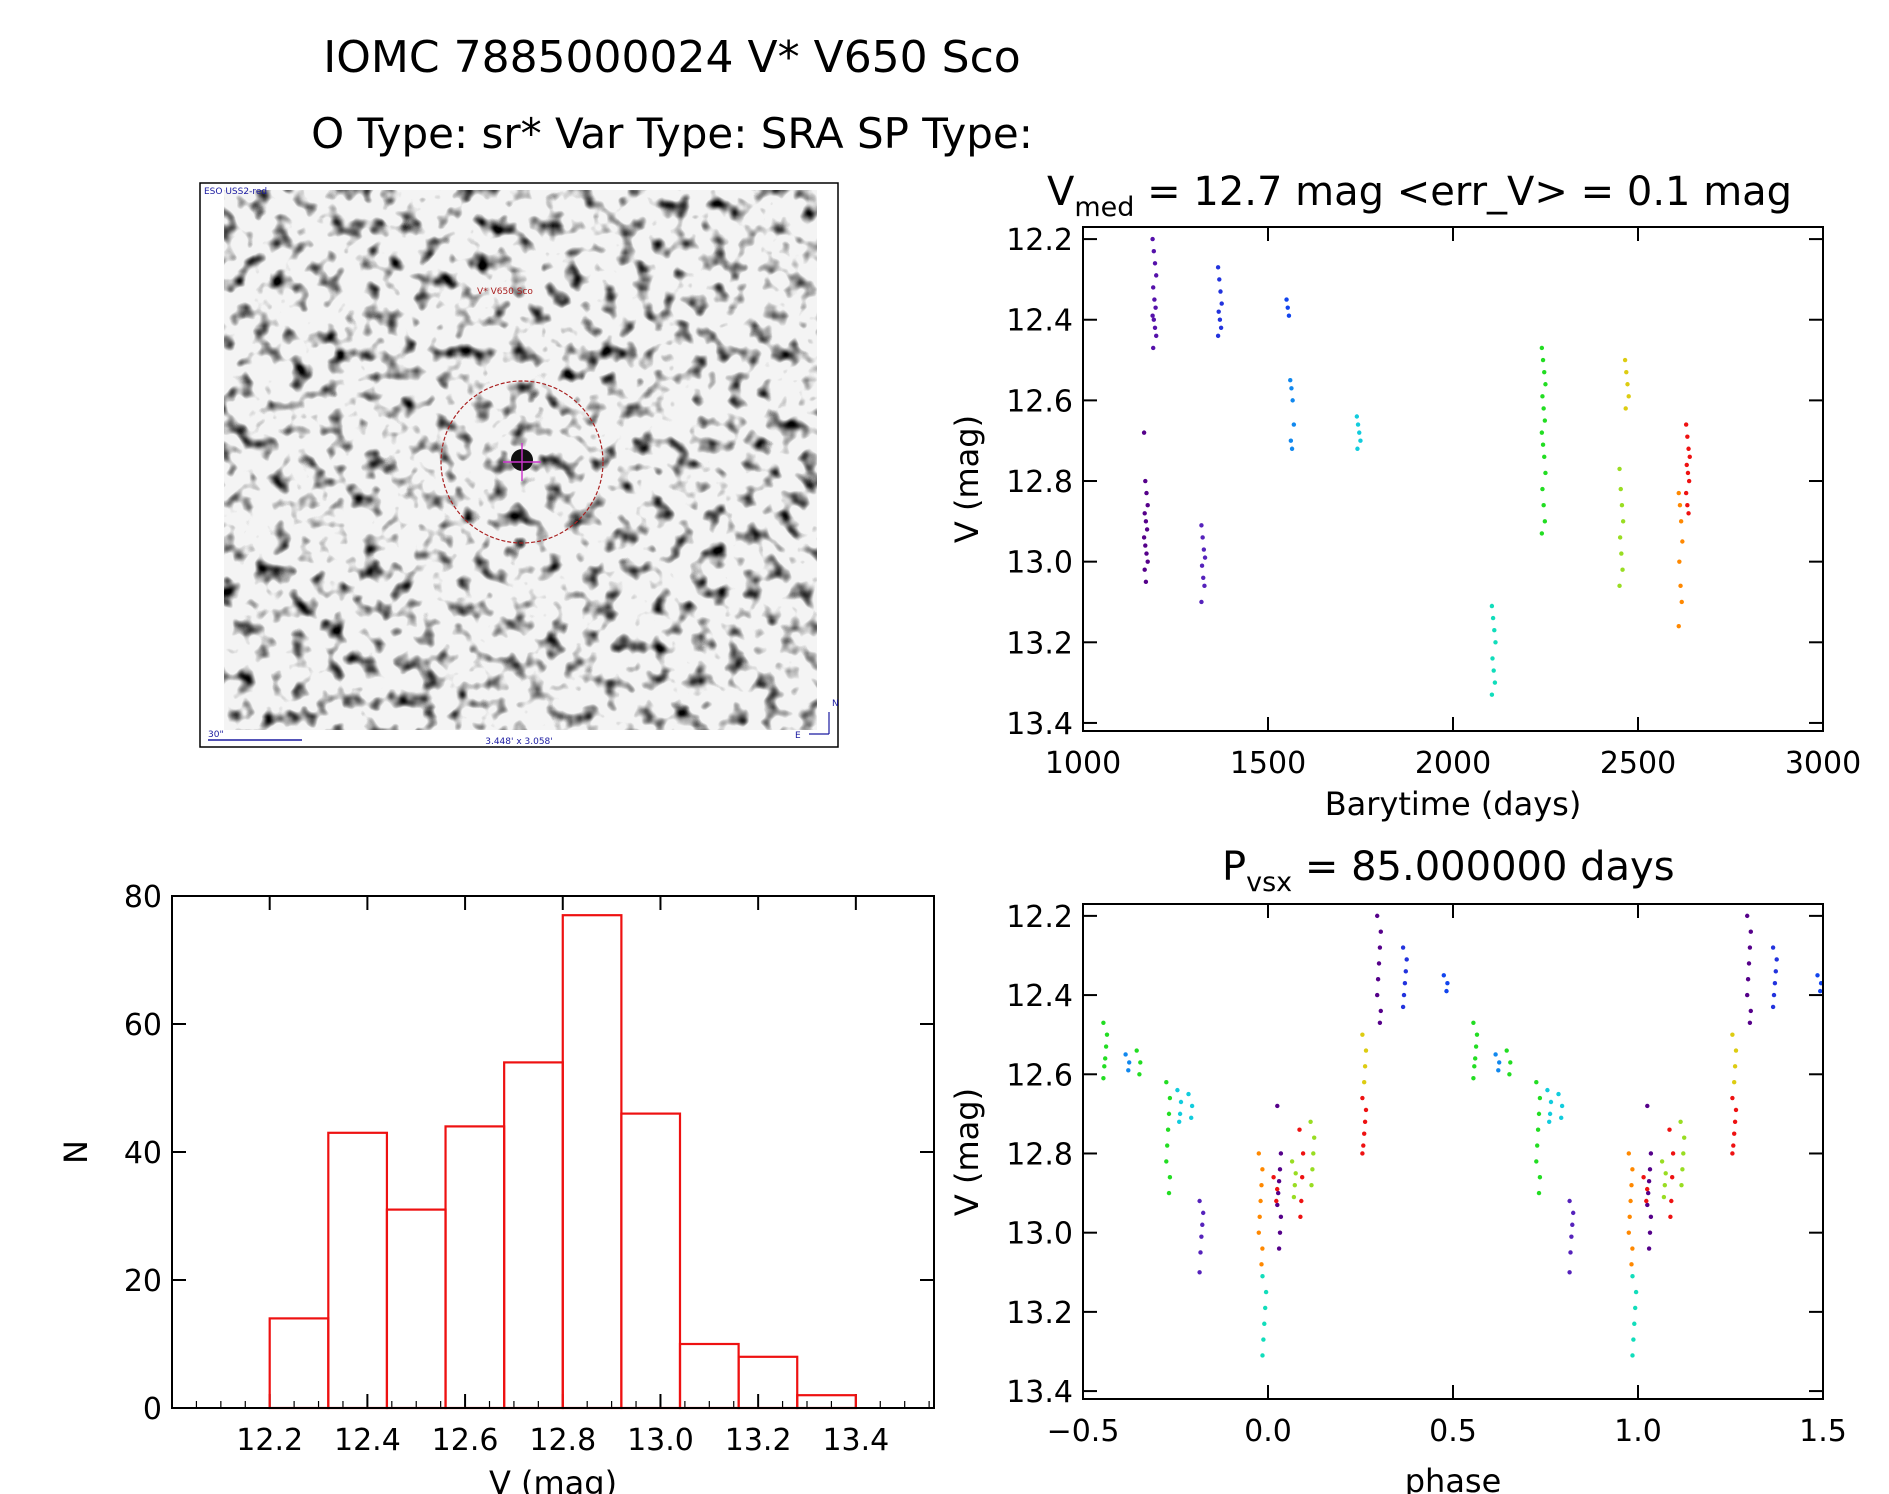 This screenshot has width=1889, height=1494. I want to click on phased-ytick-label: 13.4, so click(1039, 1392).